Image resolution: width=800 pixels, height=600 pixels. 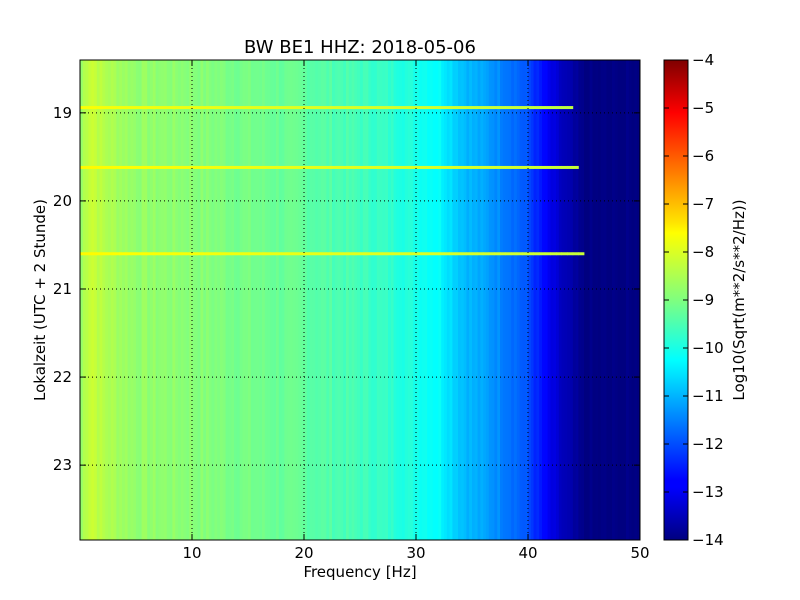 What do you see at coordinates (360, 47) in the screenshot?
I see `chart-title: BW BE1 HHZ: 2018-05-06` at bounding box center [360, 47].